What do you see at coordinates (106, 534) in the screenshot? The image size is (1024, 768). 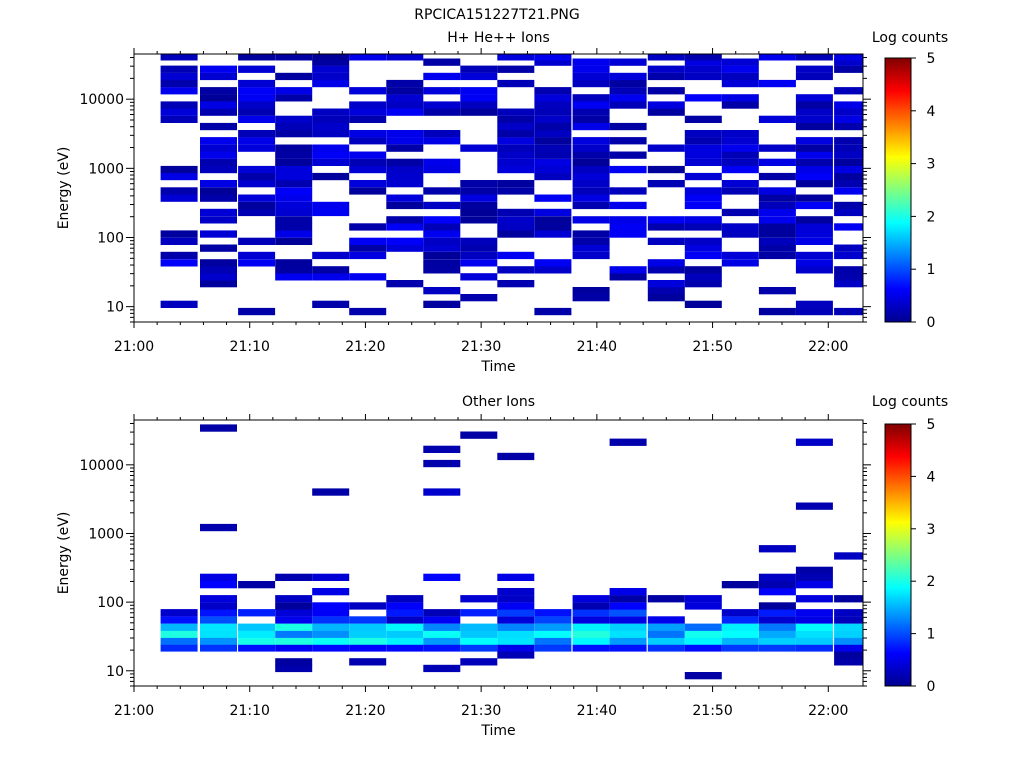 I see `y-tick-label: 1000` at bounding box center [106, 534].